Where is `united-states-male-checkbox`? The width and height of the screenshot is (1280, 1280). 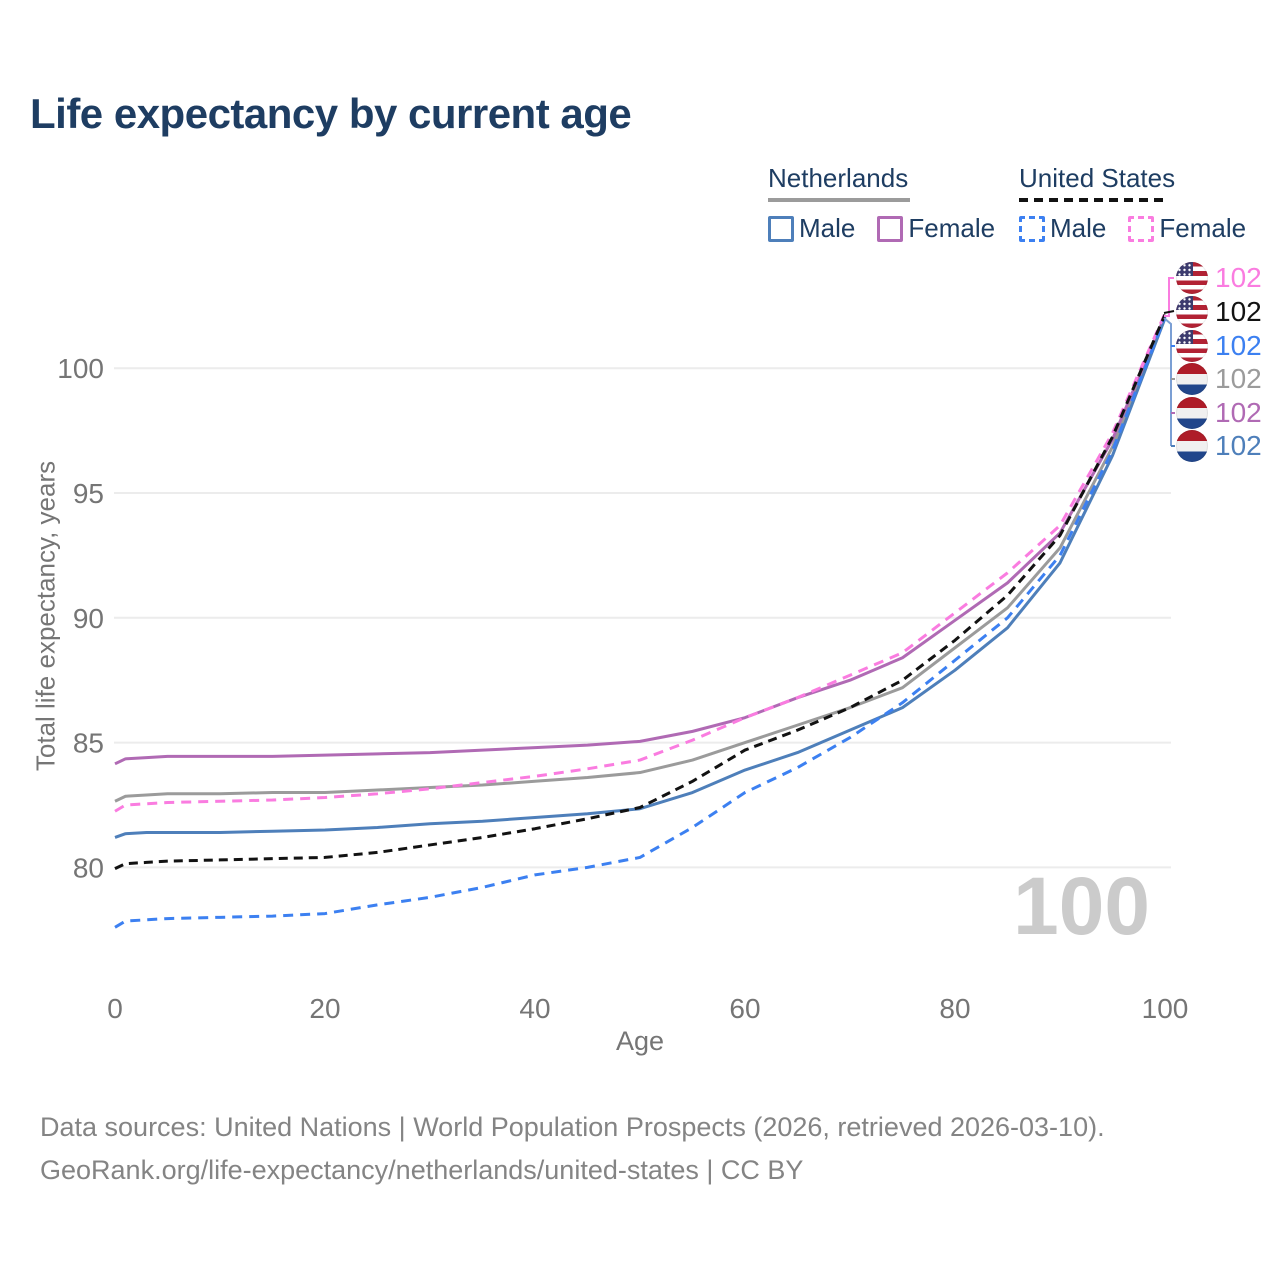 united-states-male-checkbox is located at coordinates (1032, 228).